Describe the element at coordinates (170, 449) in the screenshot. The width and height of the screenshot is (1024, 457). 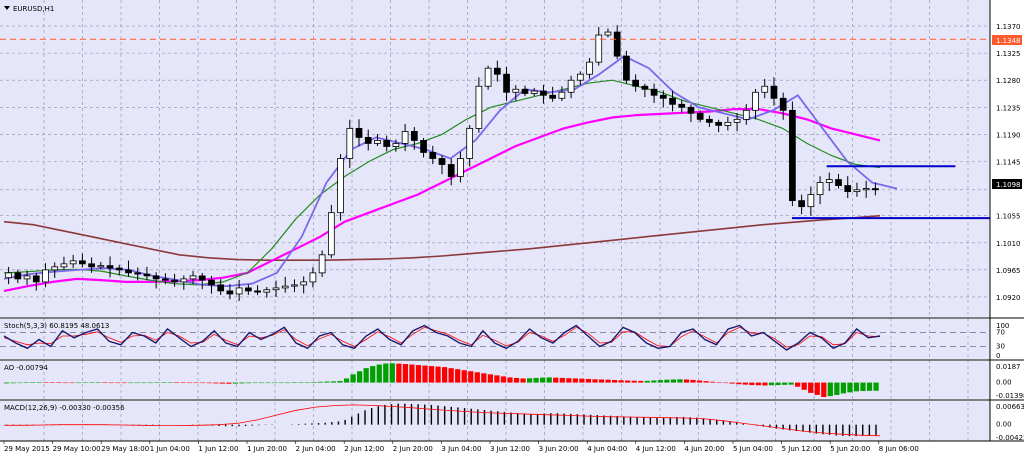
I see `time-tick-label: 1 Jun 04:00` at that location.